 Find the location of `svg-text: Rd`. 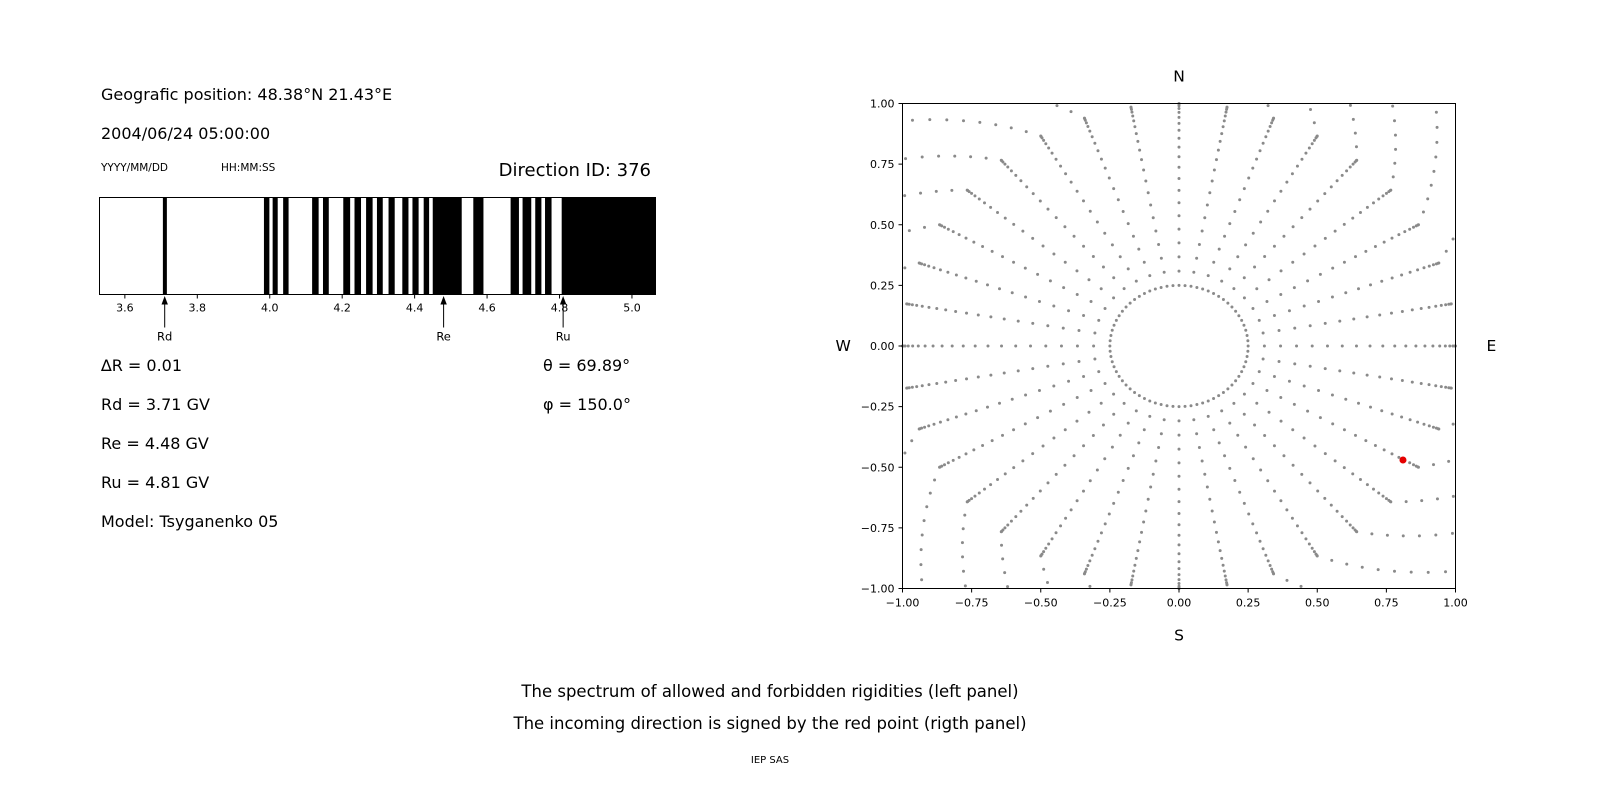

svg-text: Rd is located at coordinates (164, 337).